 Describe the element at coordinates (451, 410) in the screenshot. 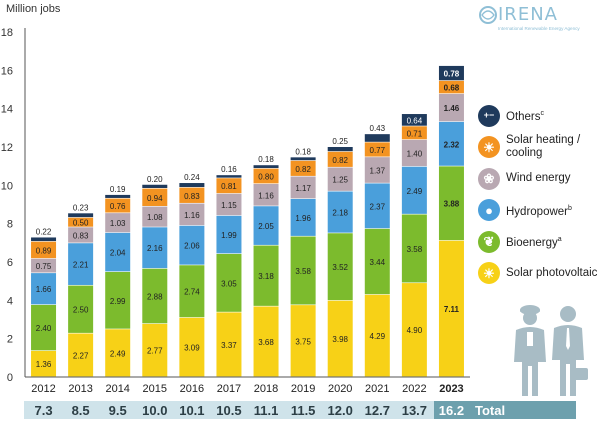

I see `total-value: 16.2` at that location.